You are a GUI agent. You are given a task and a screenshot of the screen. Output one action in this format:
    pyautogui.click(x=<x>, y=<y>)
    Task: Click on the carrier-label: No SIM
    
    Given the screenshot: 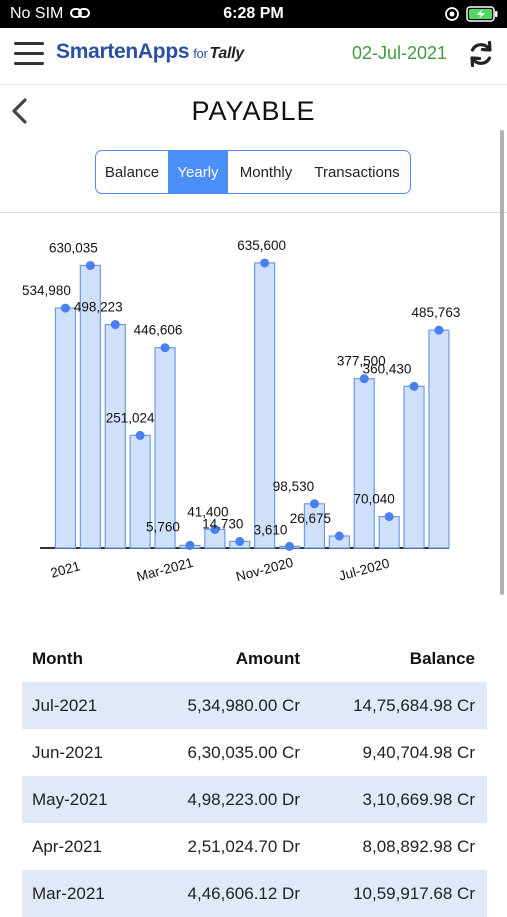 What is the action you would take?
    pyautogui.click(x=37, y=13)
    